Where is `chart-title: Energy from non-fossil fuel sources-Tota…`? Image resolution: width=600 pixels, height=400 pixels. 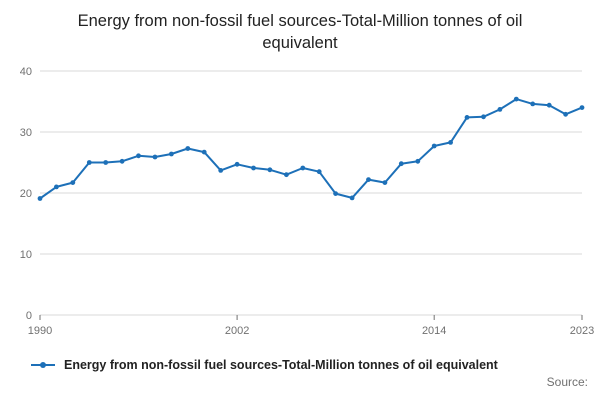
chart-title: Energy from non-fossil fuel sources-Tota… is located at coordinates (300, 32).